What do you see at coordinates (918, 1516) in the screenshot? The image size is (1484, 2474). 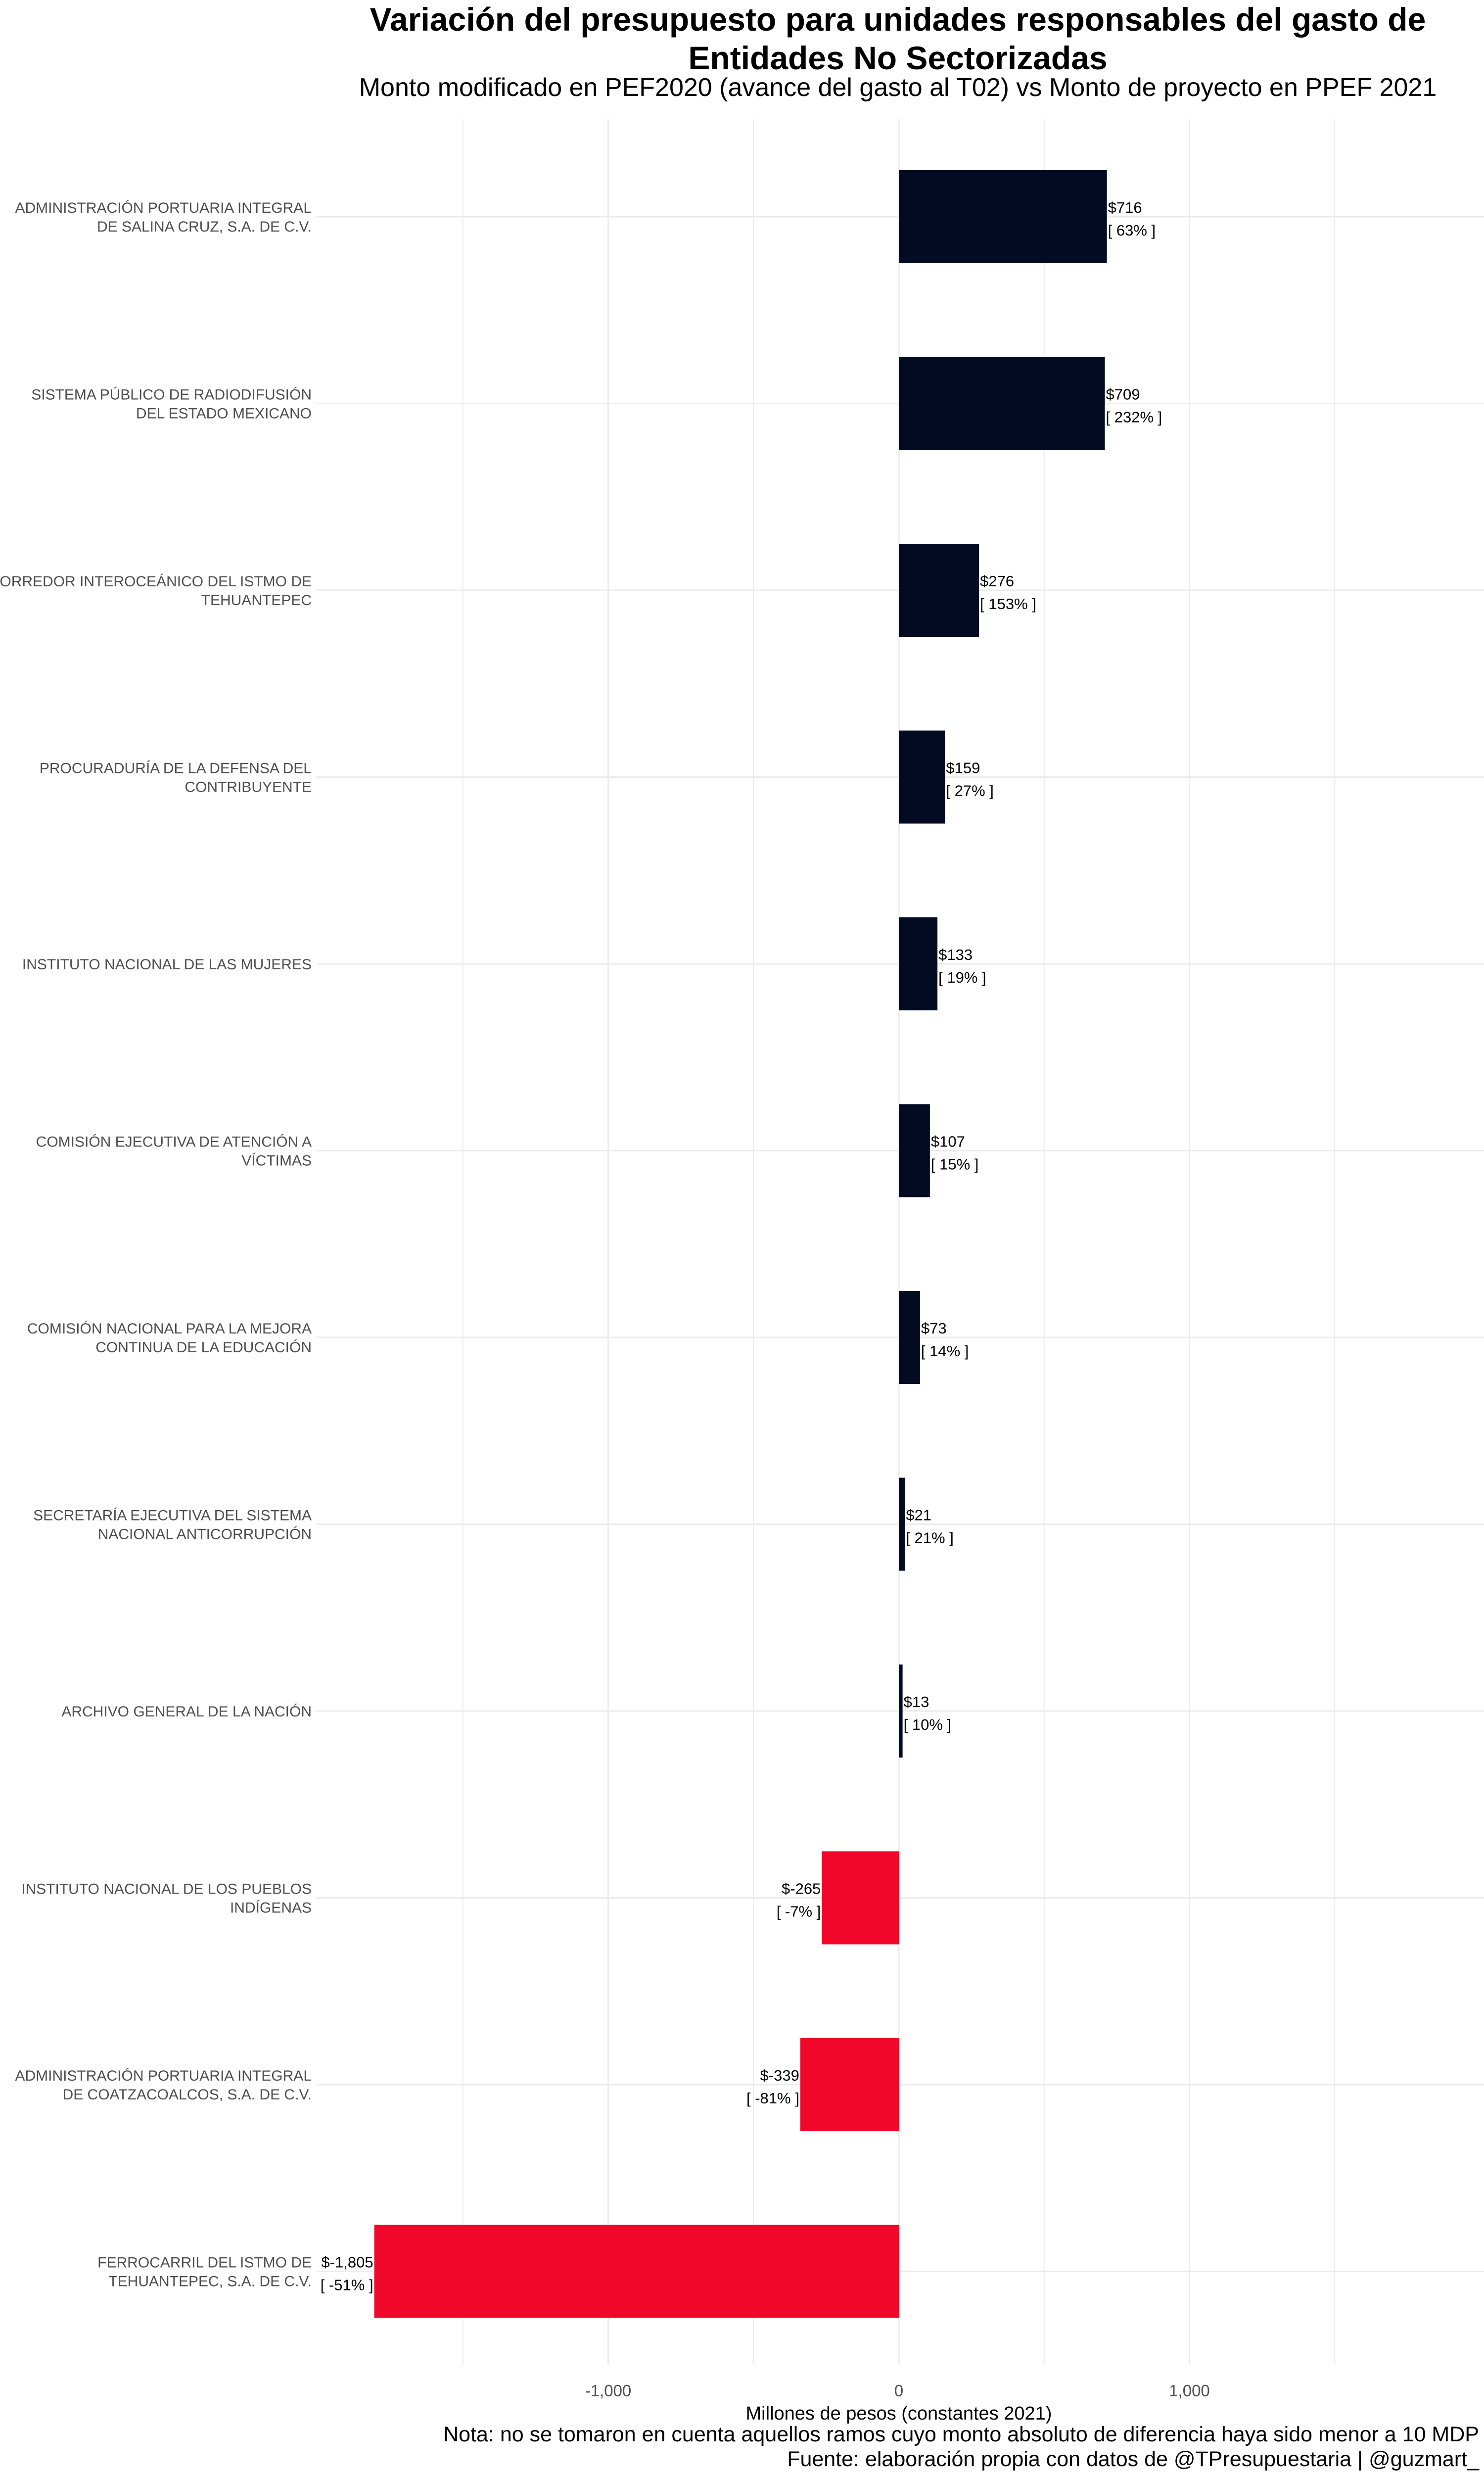 I see `data-label-value: $21` at bounding box center [918, 1516].